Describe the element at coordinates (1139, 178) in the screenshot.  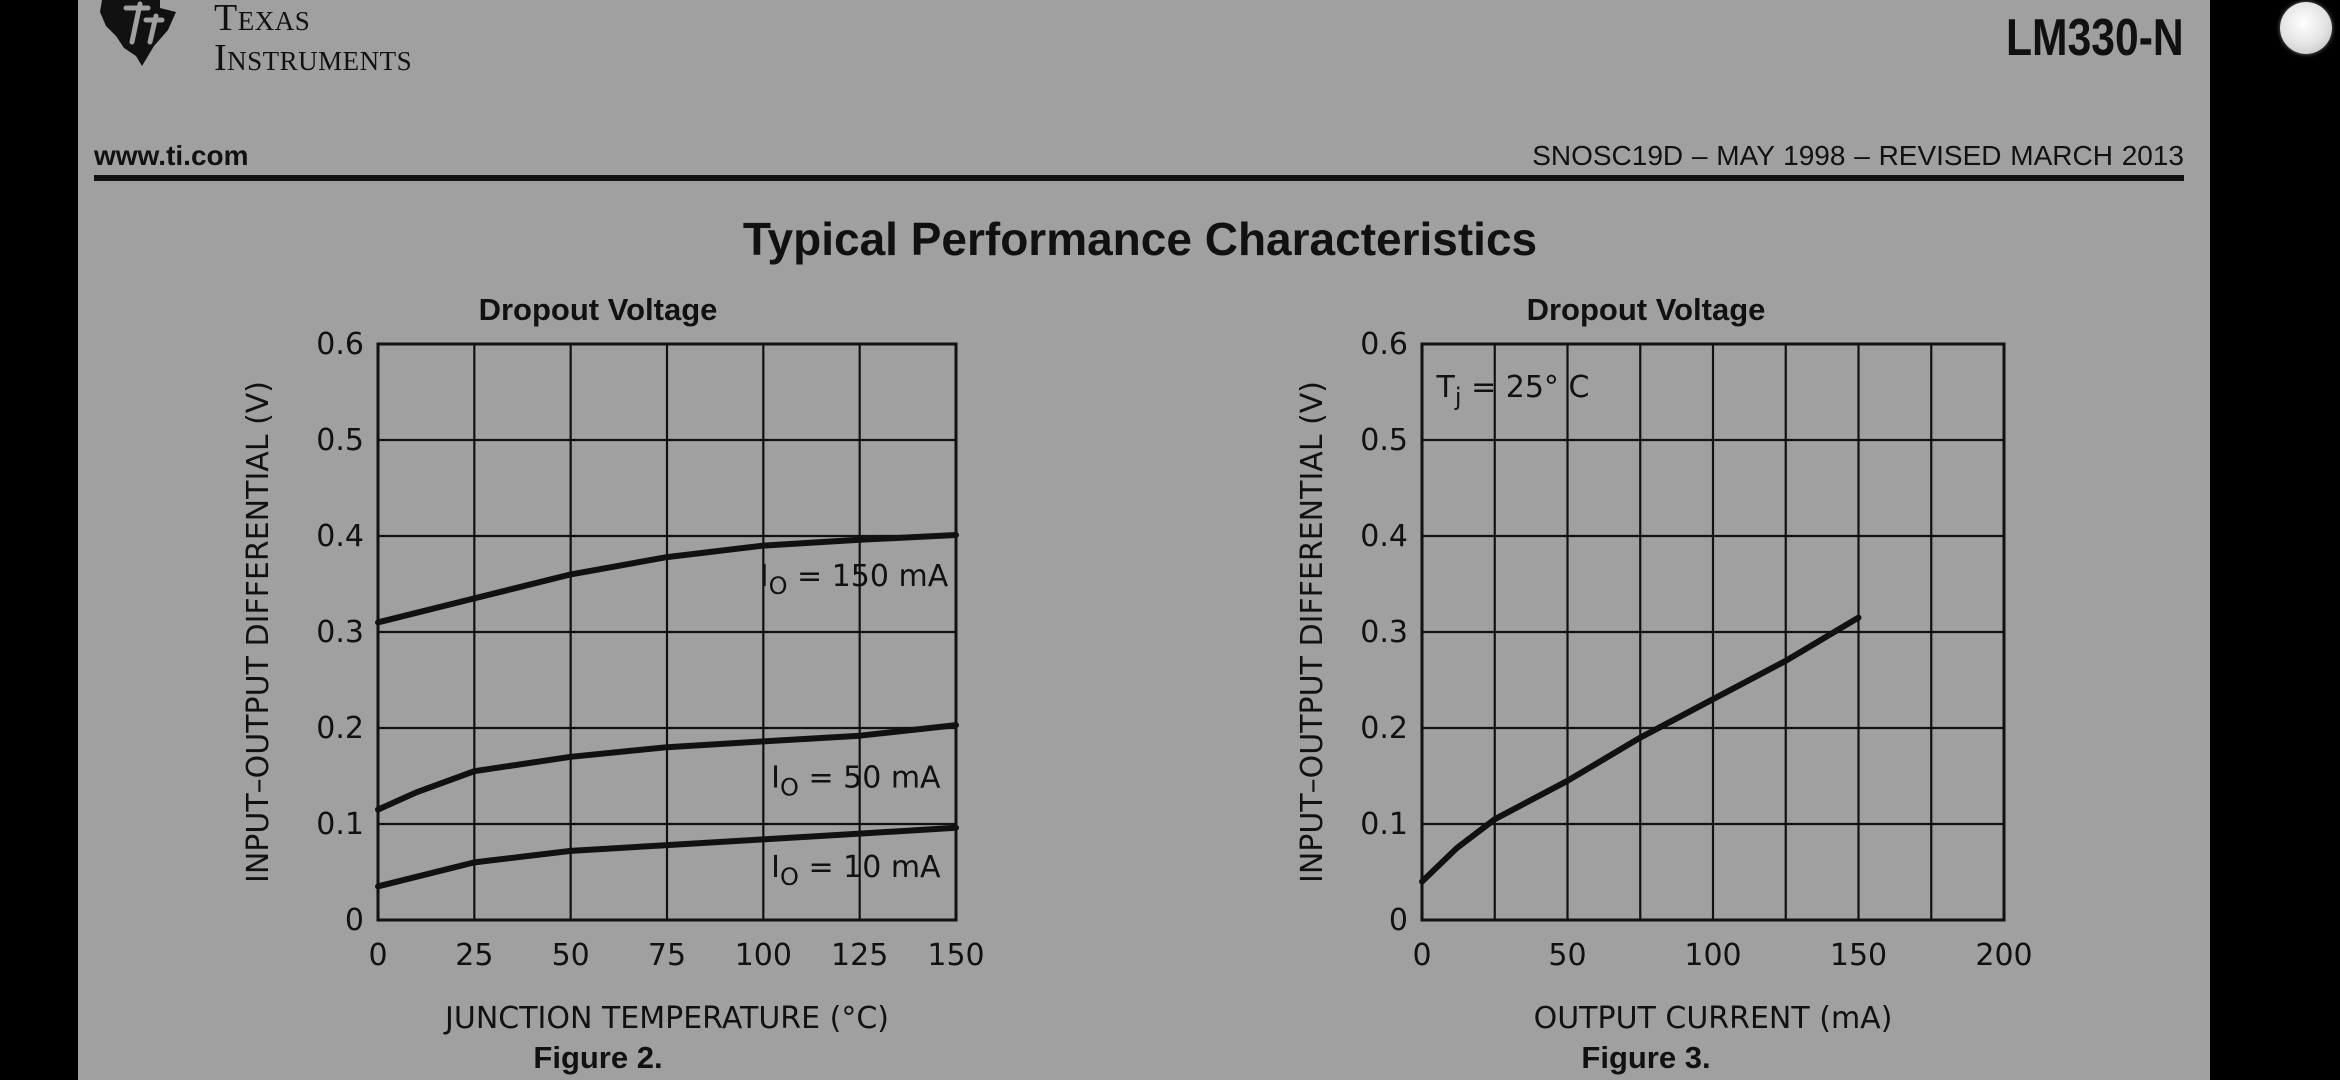
I see `header-divider` at that location.